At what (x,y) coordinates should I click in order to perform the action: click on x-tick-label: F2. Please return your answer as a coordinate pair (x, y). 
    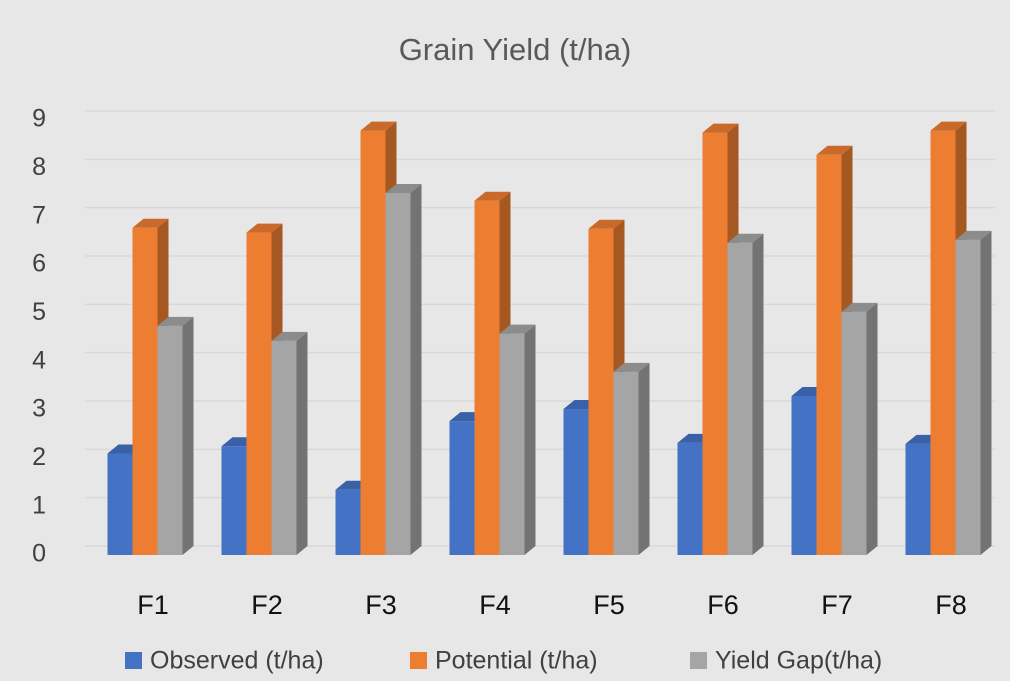
    Looking at the image, I should click on (267, 605).